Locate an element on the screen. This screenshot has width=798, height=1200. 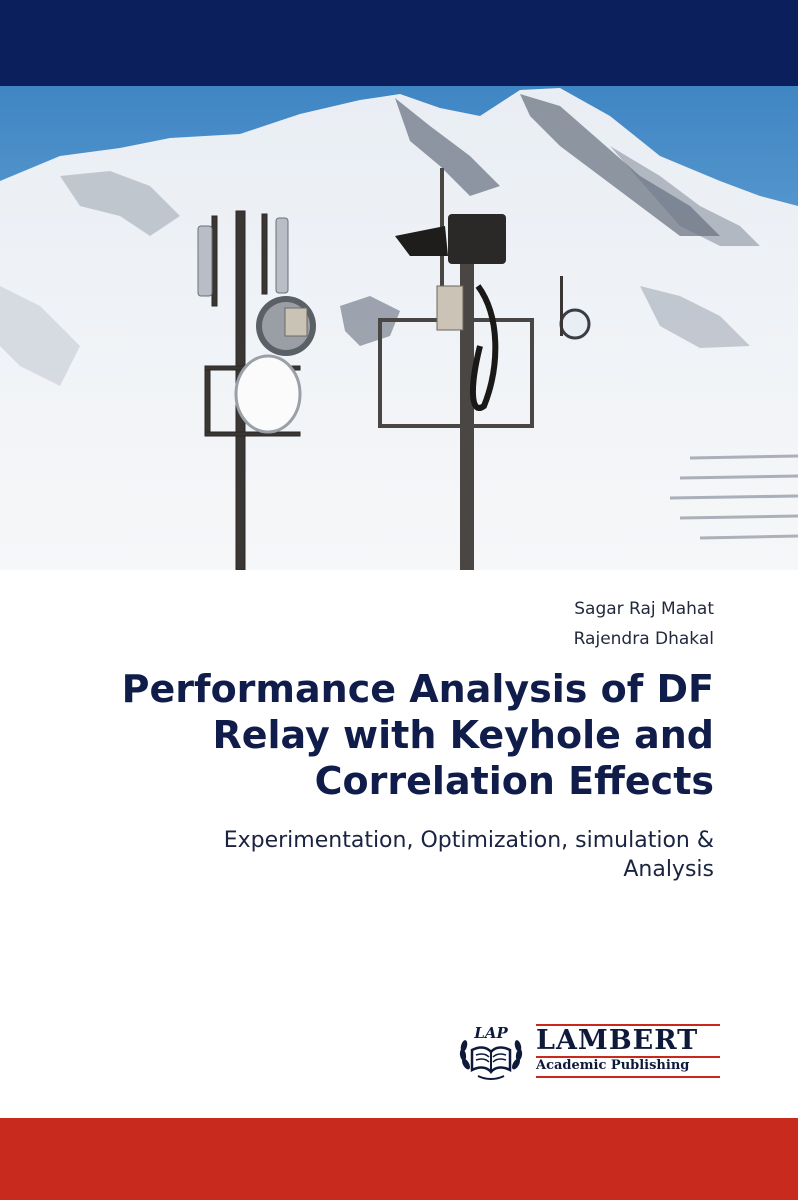
publisher-rule-top is located at coordinates (628, 1025).